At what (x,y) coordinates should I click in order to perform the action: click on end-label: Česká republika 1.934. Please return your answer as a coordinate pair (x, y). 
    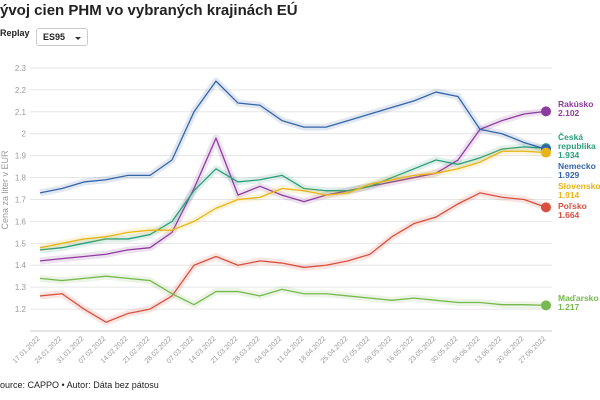
    Looking at the image, I should click on (579, 145).